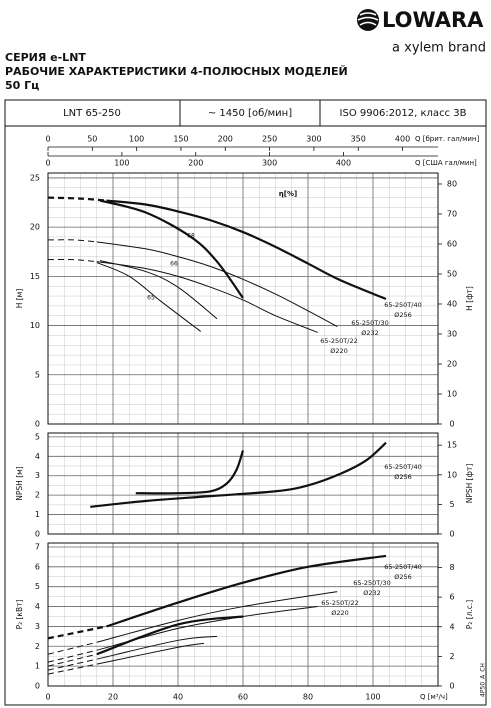  Describe the element at coordinates (35, 177) in the screenshot. I see `y-tick-label: 25` at that location.